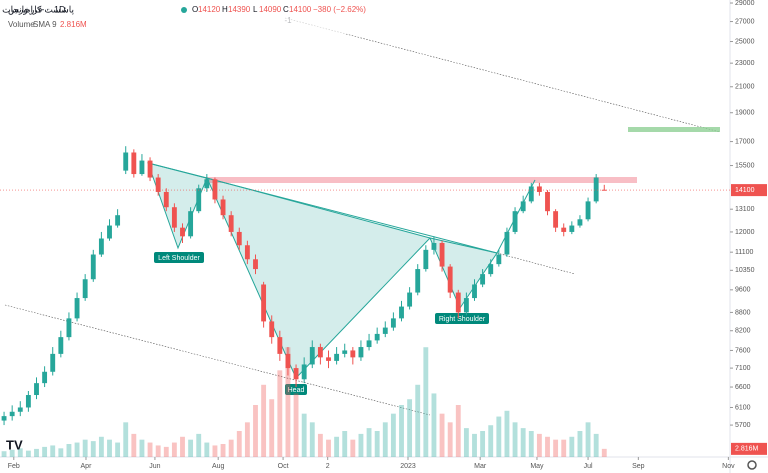  I want to click on x-tick-label: Aug, so click(218, 466).